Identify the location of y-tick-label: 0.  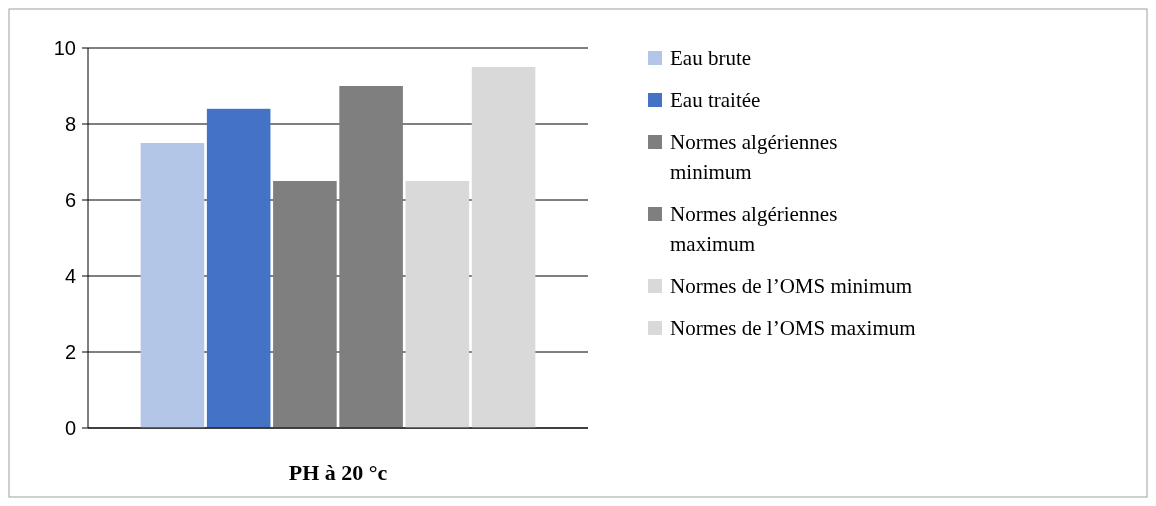
(70, 428).